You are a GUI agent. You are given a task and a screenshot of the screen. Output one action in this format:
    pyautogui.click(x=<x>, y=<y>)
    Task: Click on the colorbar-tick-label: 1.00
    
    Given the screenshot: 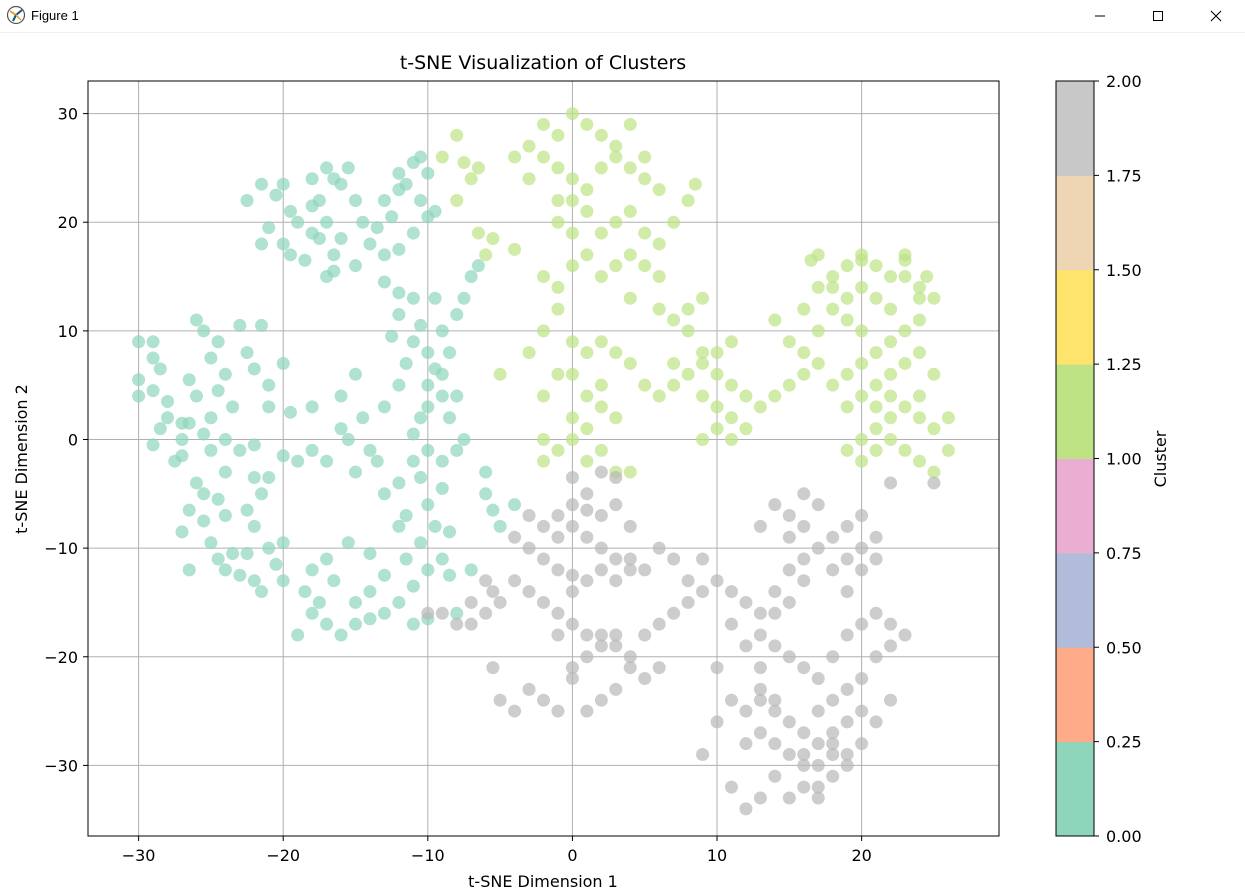 What is the action you would take?
    pyautogui.click(x=1124, y=459)
    